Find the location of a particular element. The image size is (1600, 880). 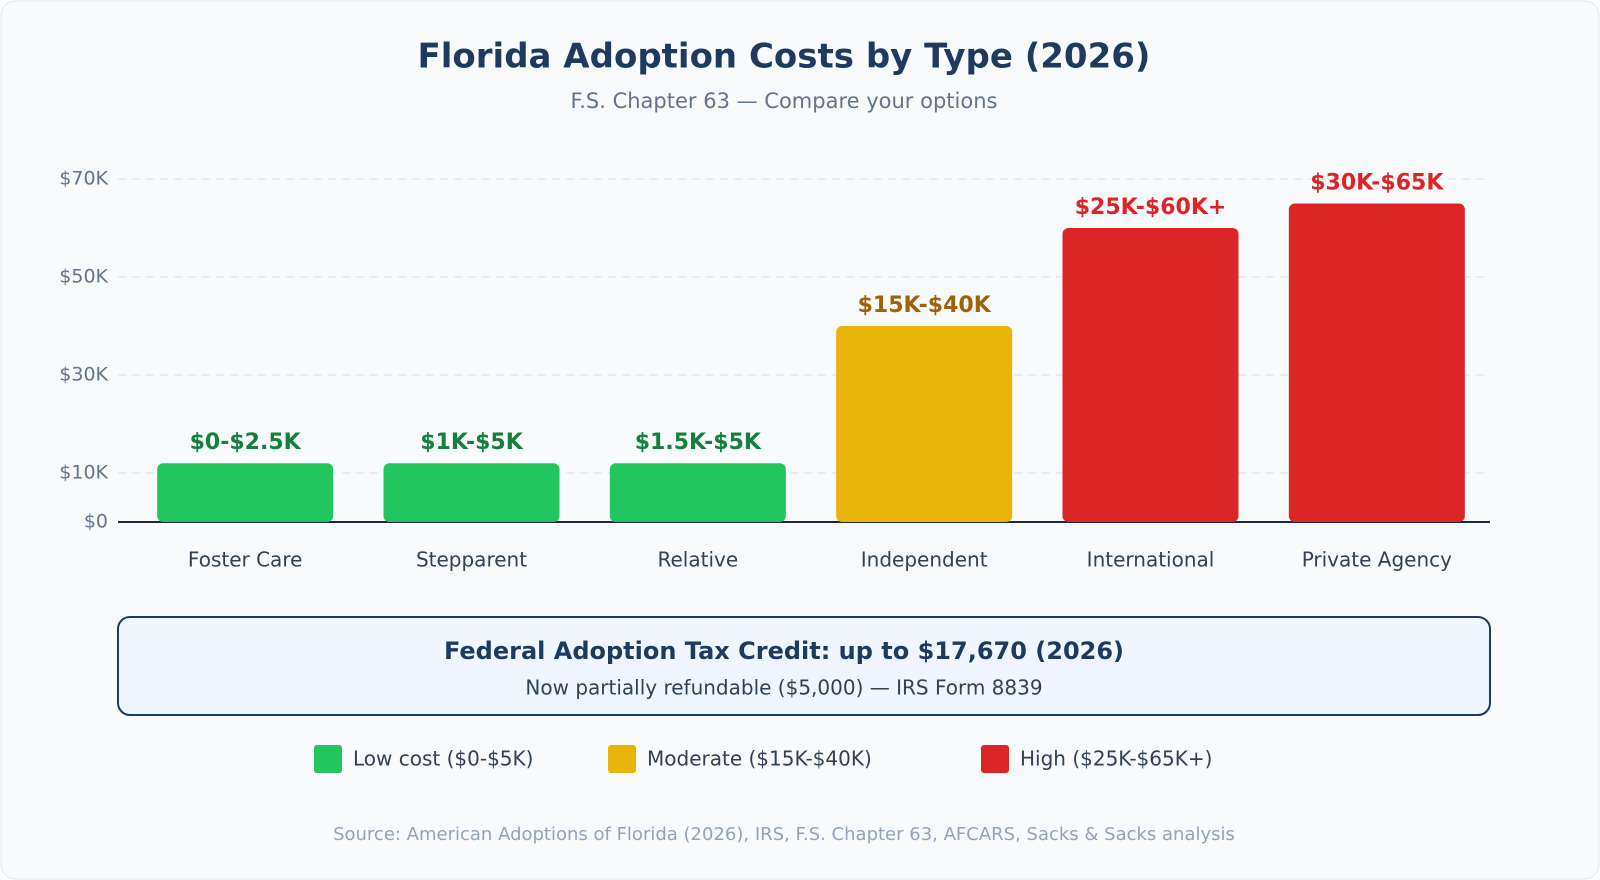

legend-label: High ($25K-$65K+) is located at coordinates (1116, 759).